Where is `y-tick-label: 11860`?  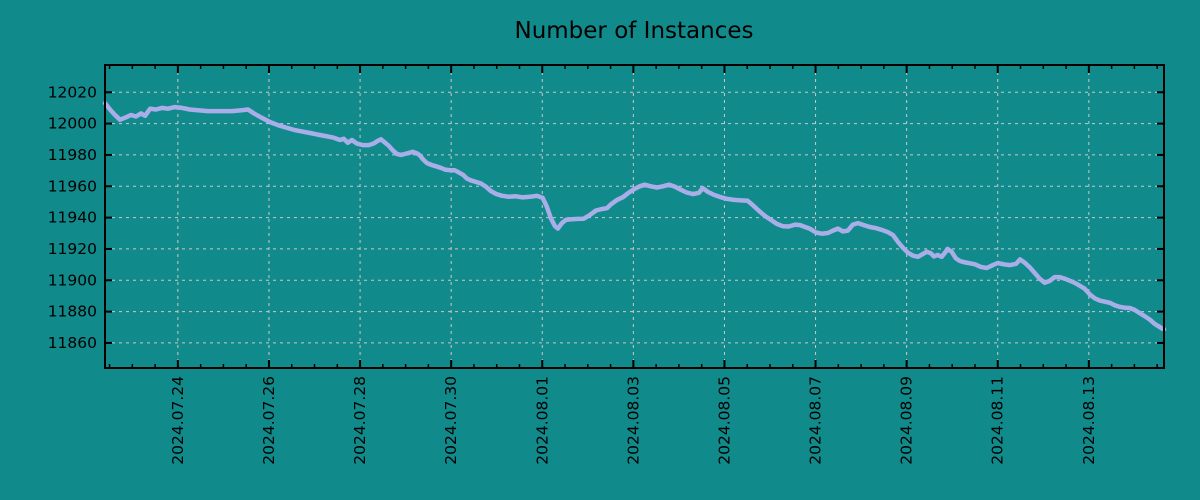 y-tick-label: 11860 is located at coordinates (72, 343).